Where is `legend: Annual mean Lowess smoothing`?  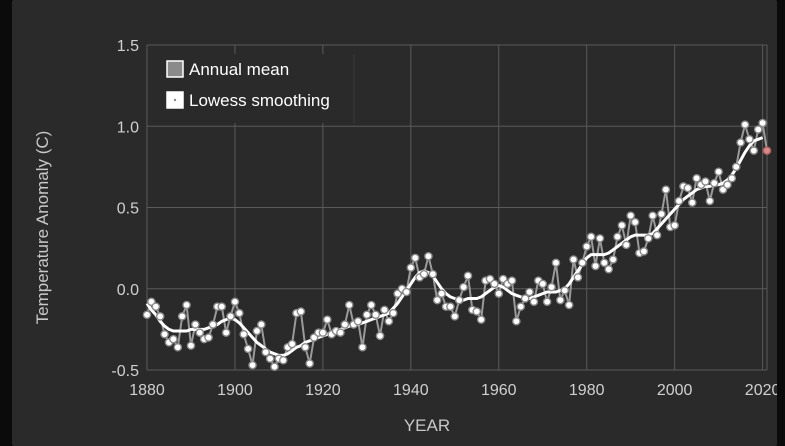
legend: Annual mean Lowess smoothing is located at coordinates (256, 88).